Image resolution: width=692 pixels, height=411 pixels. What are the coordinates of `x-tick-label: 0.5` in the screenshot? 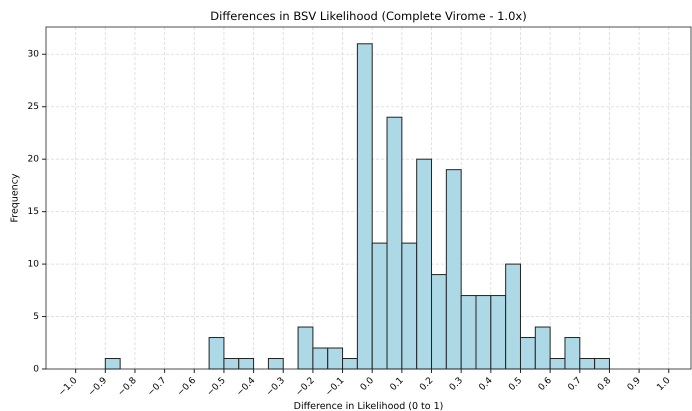 It's located at (515, 384).